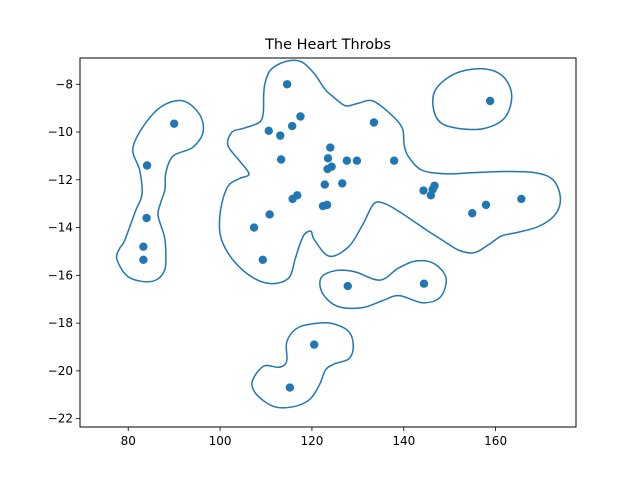 This screenshot has height=480, width=640. Describe the element at coordinates (60, 132) in the screenshot. I see `y-tick-label: −10` at that location.